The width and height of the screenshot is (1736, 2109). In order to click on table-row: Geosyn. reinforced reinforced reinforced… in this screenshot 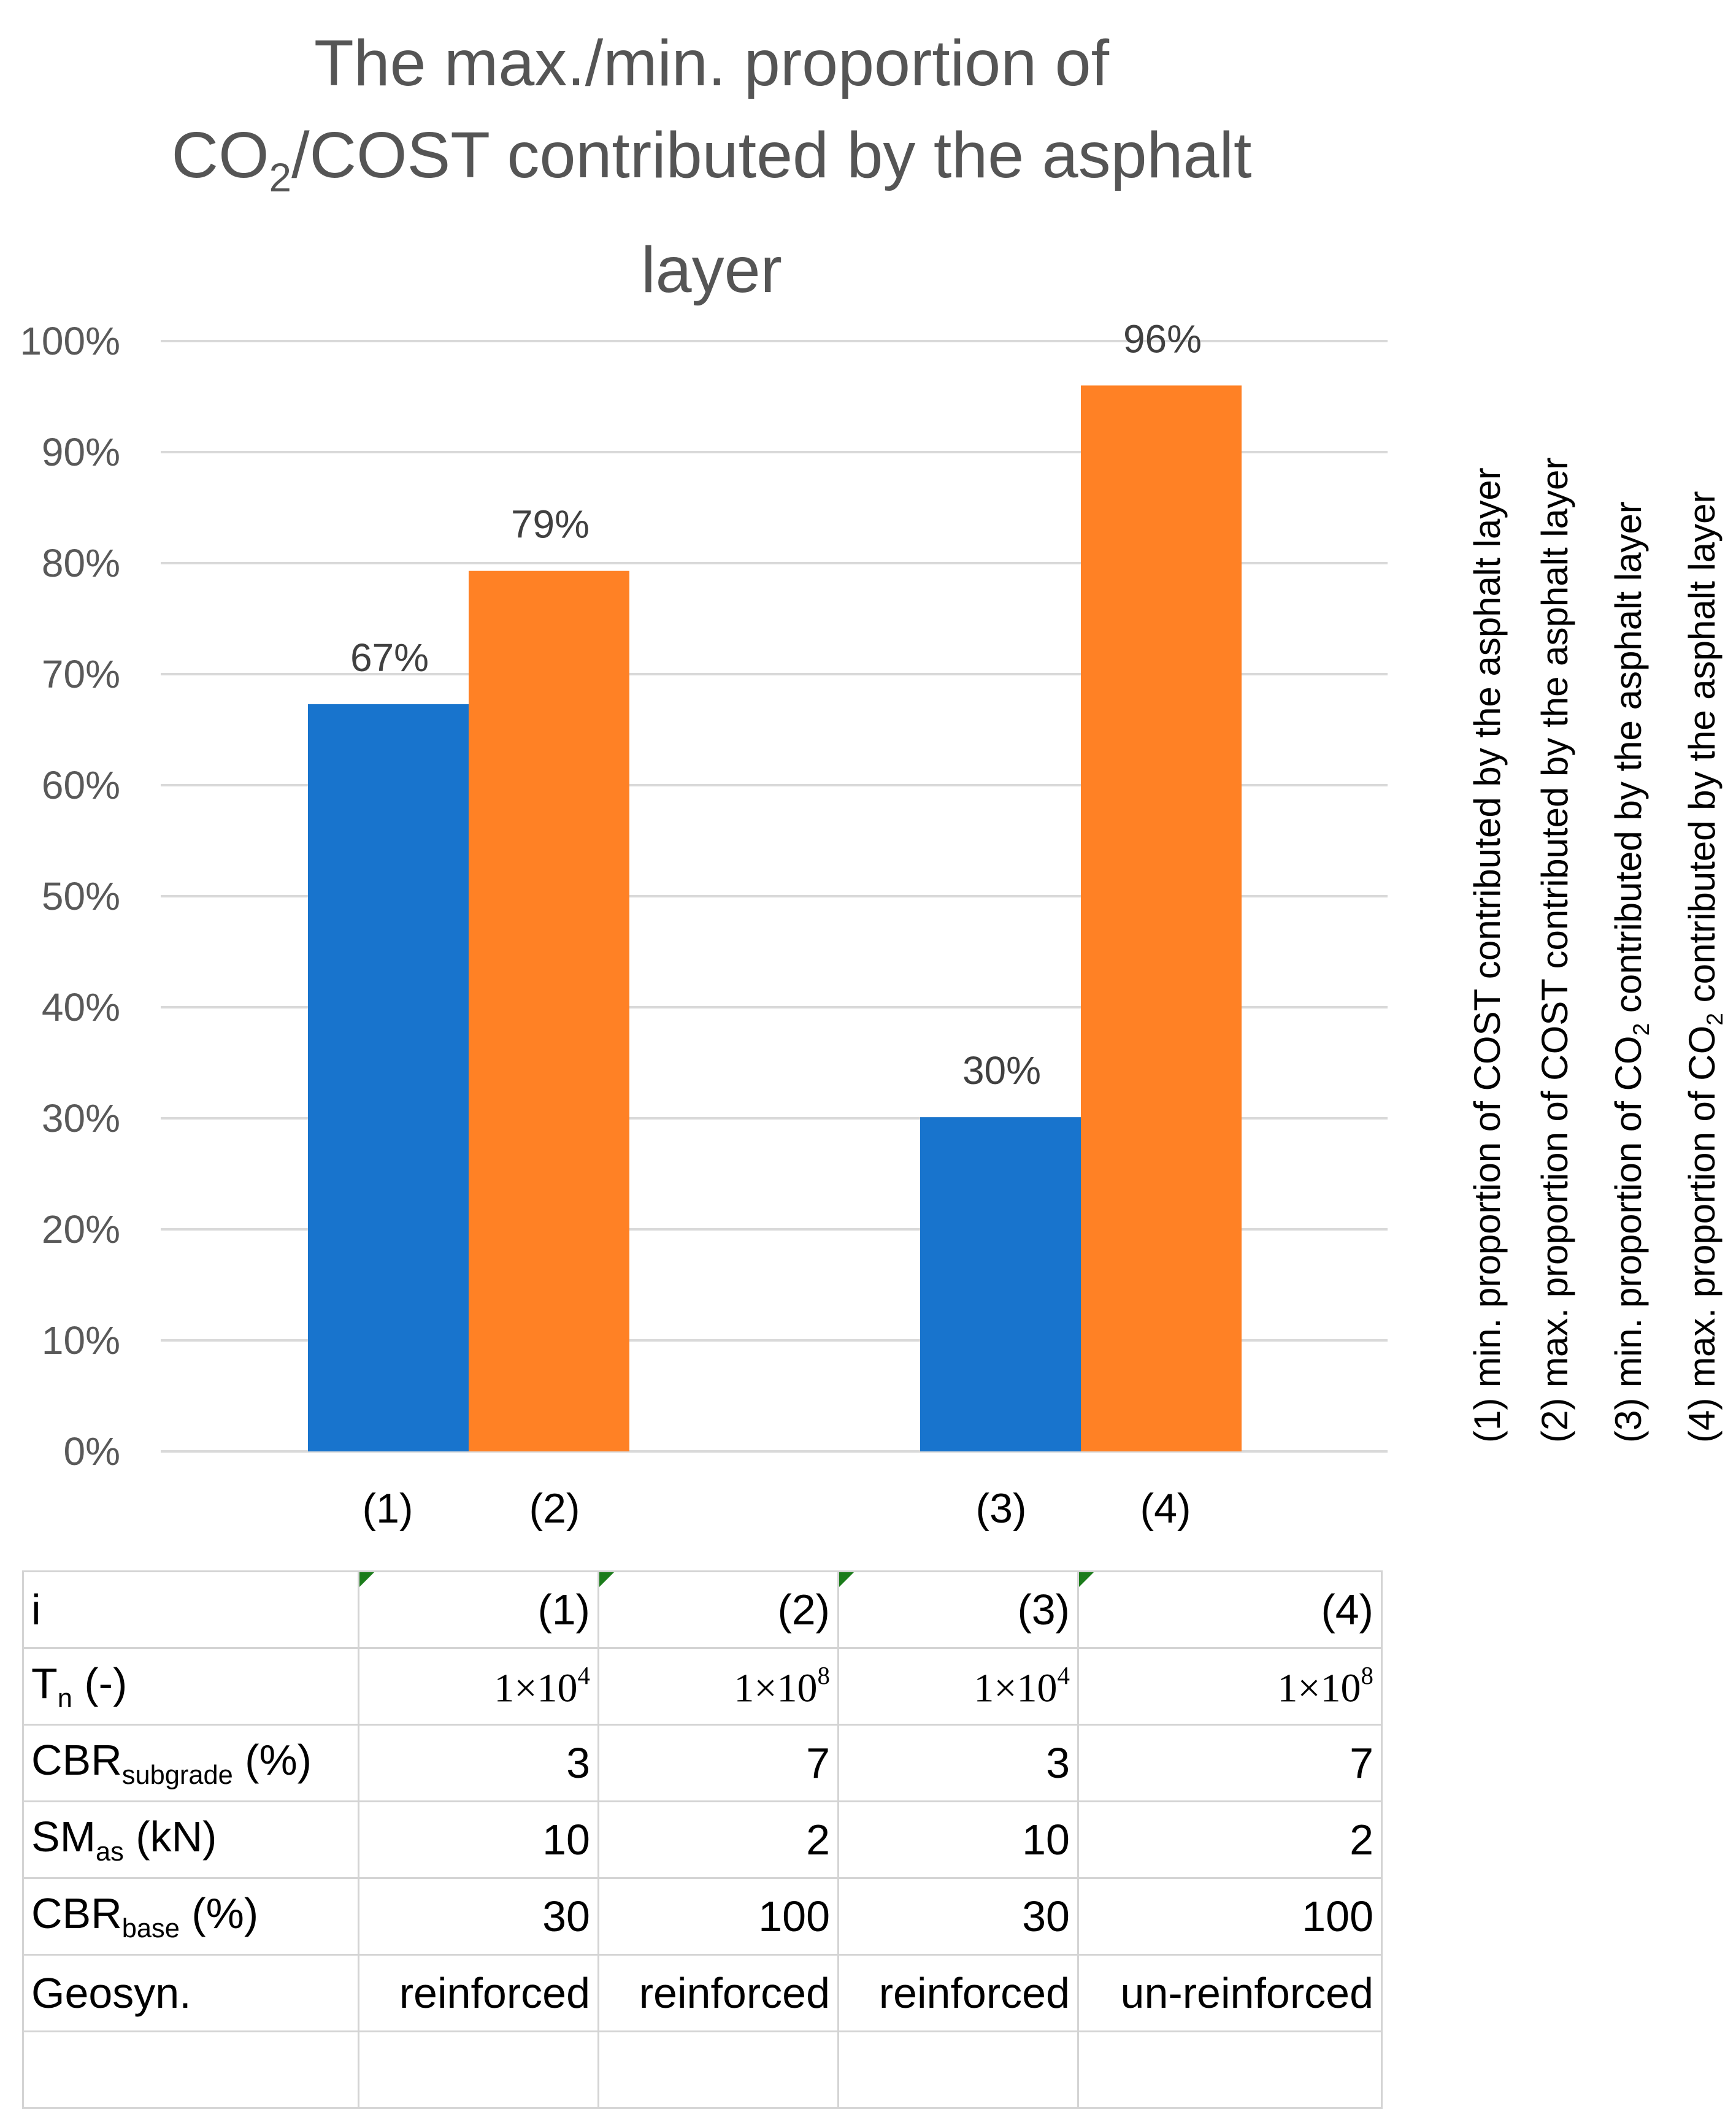, I will do `click(703, 1993)`.